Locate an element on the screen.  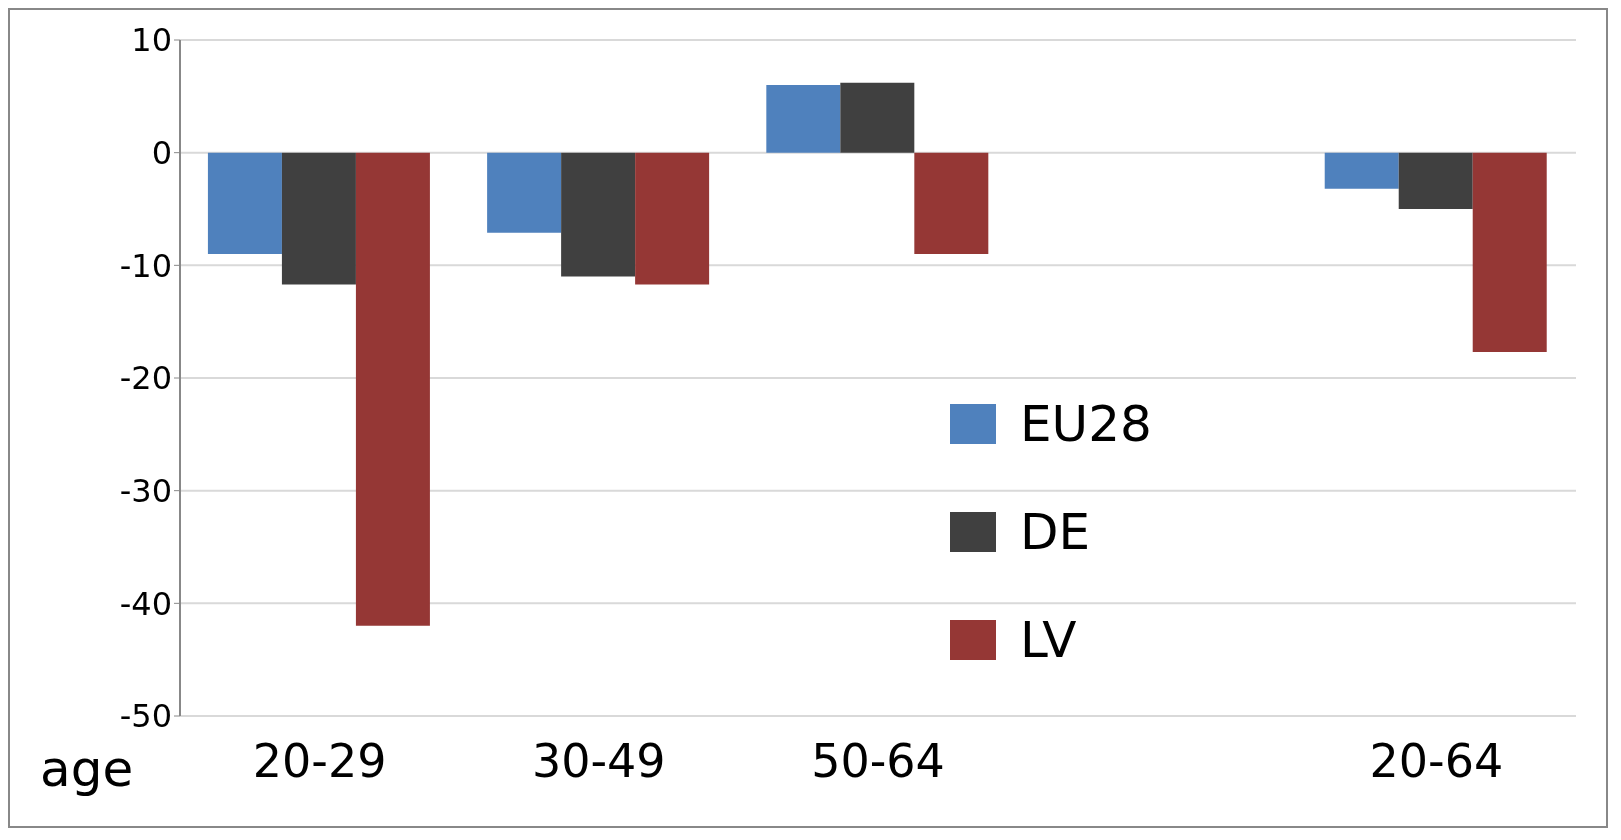
y-tick-label: -10 is located at coordinates (145, 265).